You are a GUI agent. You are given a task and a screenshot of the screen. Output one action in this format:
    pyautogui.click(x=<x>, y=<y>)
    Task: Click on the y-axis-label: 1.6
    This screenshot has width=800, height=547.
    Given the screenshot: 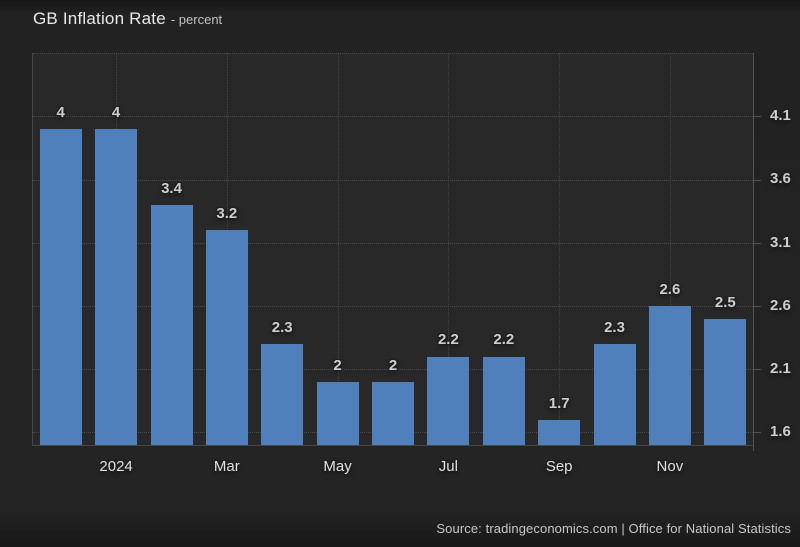 What is the action you would take?
    pyautogui.click(x=780, y=432)
    